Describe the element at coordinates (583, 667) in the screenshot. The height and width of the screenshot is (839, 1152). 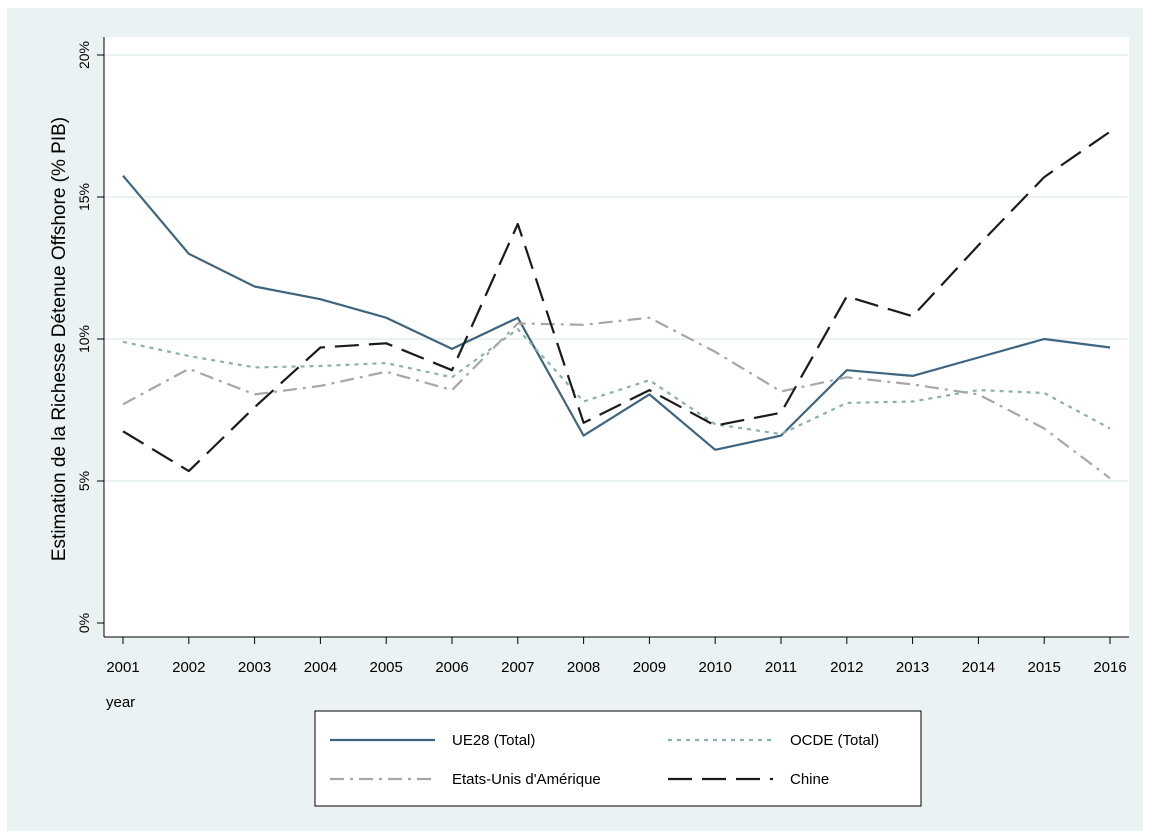
I see `x-tick-label: 2008` at that location.